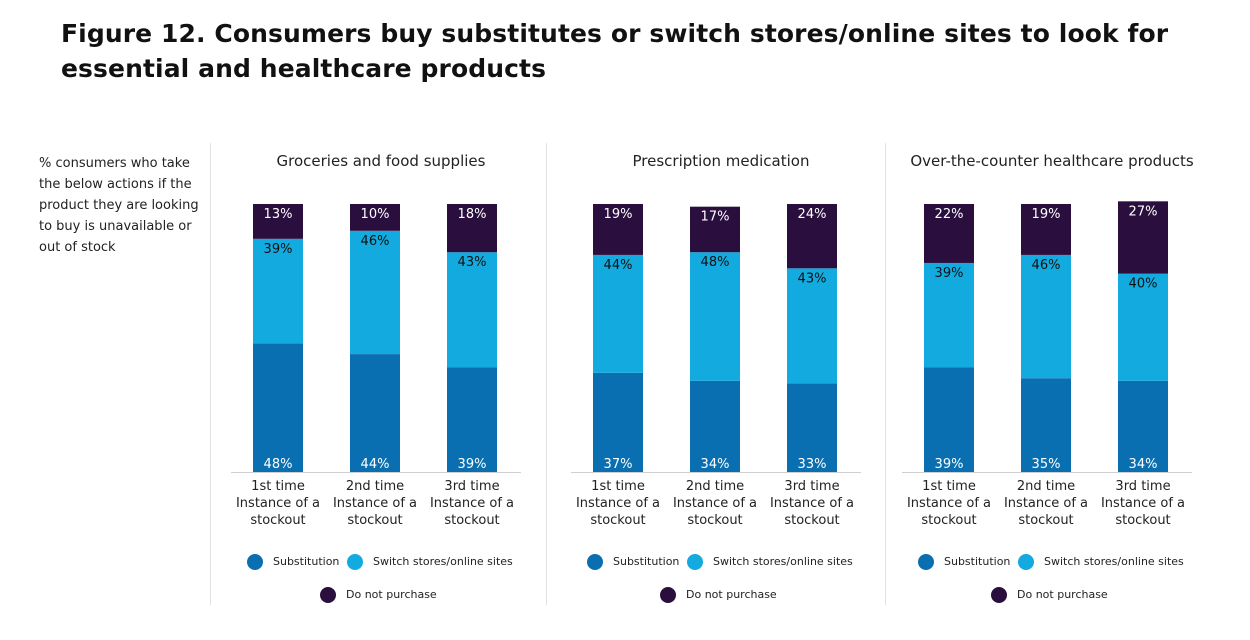 This screenshot has width=1250, height=640. Describe the element at coordinates (949, 214) in the screenshot. I see `data-label: 22%` at that location.